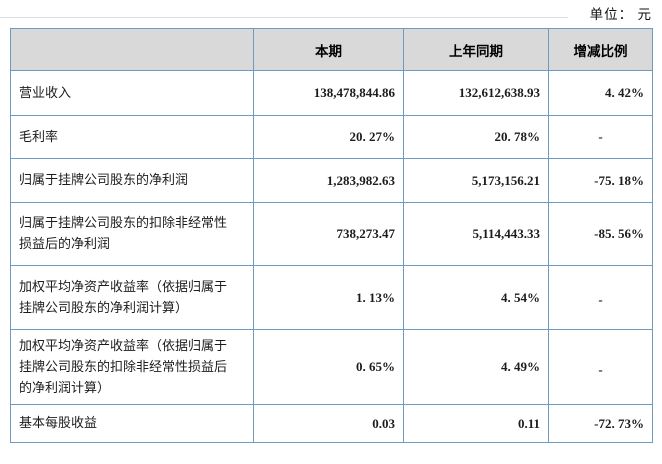 This screenshot has height=464, width=662. What do you see at coordinates (476, 180) in the screenshot?
I see `prior-period-value: 5,173,156.21` at bounding box center [476, 180].